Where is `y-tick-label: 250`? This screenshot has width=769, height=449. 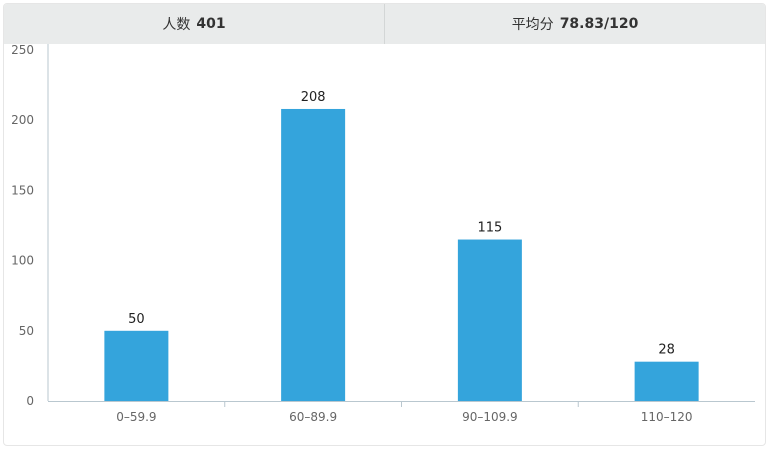 y-tick-label: 250 is located at coordinates (22, 50).